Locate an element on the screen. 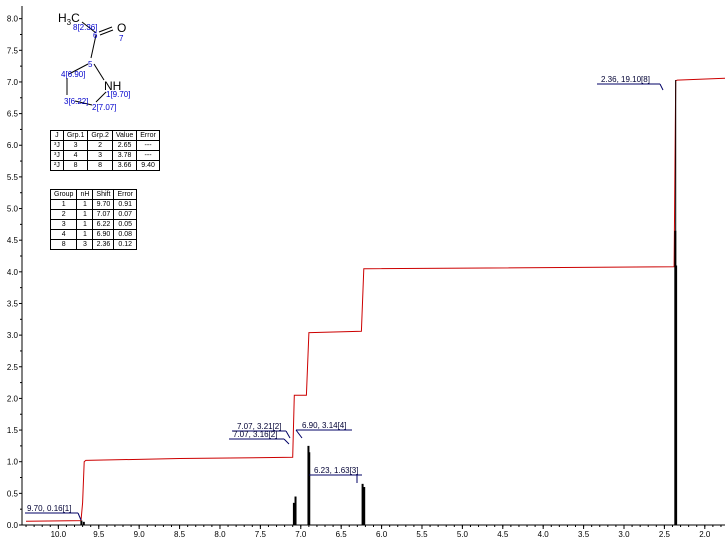 The width and height of the screenshot is (725, 541). atom-label-3: 3[6.22] is located at coordinates (76, 101).